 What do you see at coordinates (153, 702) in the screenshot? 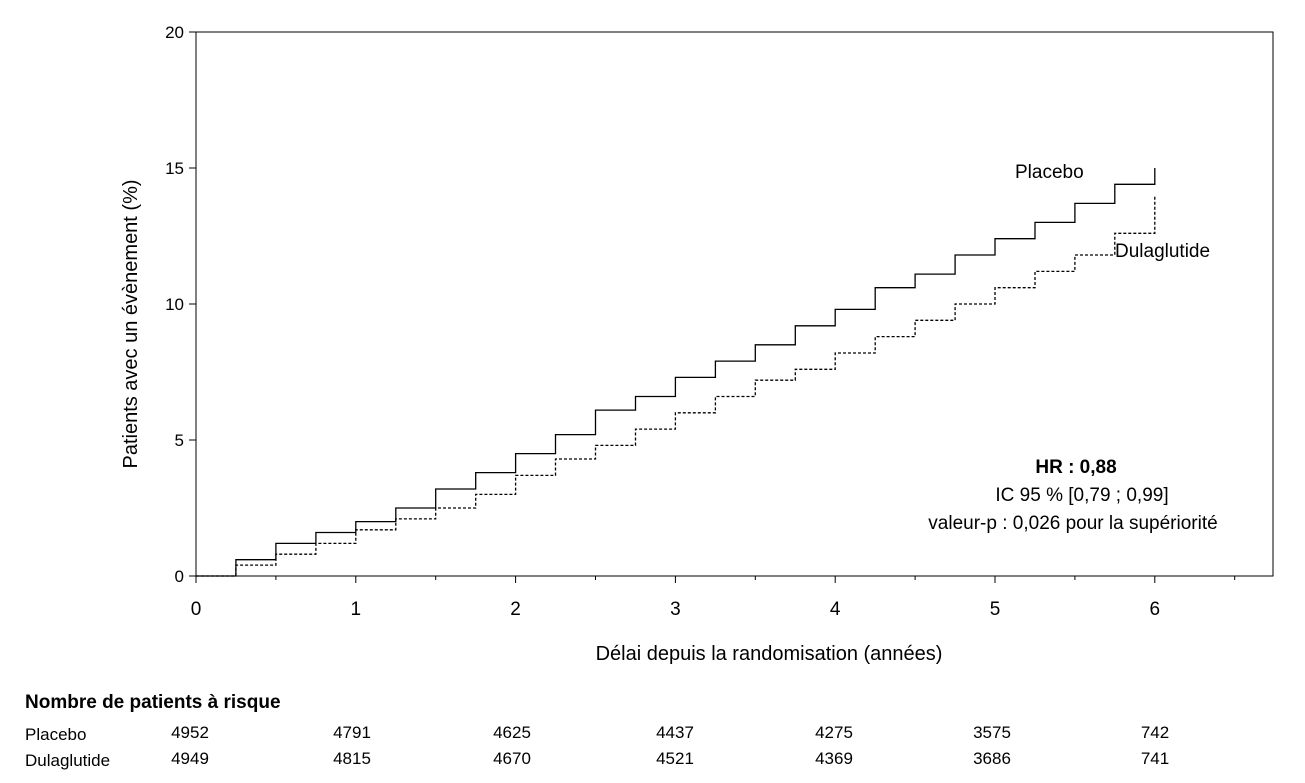
I see `risk-table-title: Nombre de patients à risque` at bounding box center [153, 702].